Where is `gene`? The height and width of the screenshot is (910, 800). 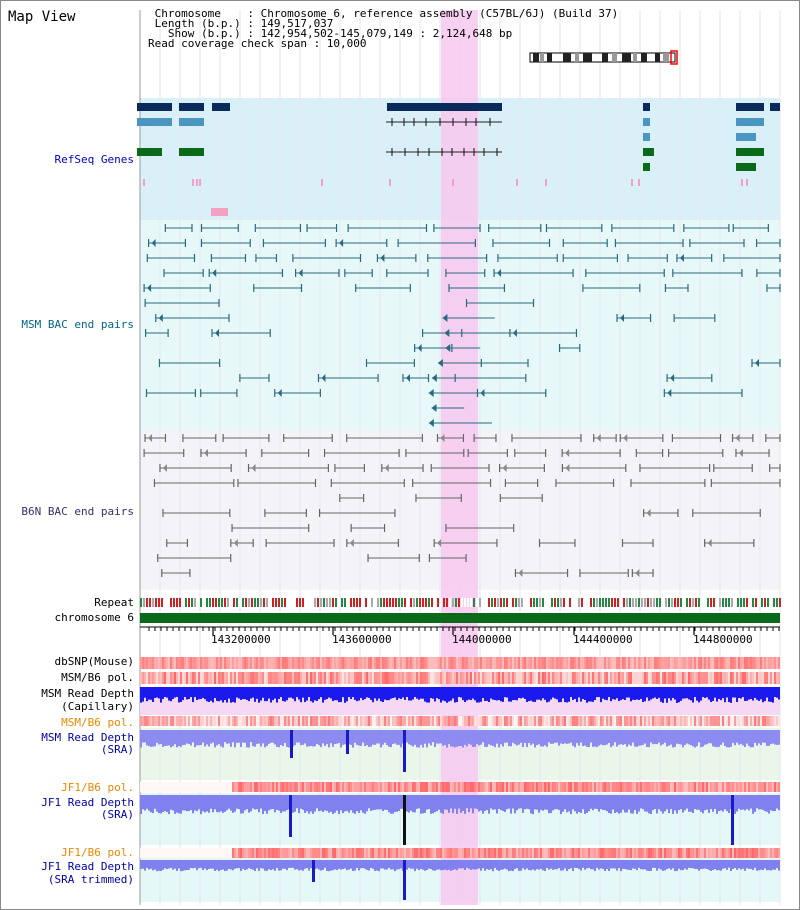
gene is located at coordinates (149, 152).